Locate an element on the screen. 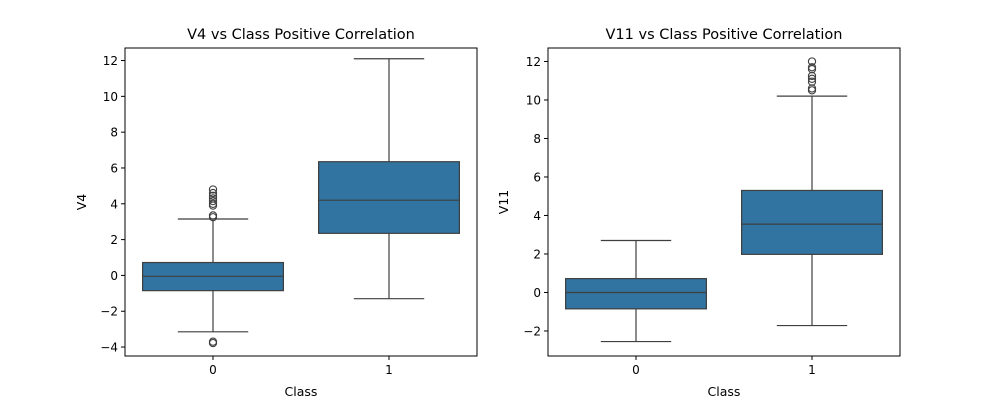 The image size is (1000, 400). chart-title: V4 vs Class Positive Correlation is located at coordinates (301, 35).